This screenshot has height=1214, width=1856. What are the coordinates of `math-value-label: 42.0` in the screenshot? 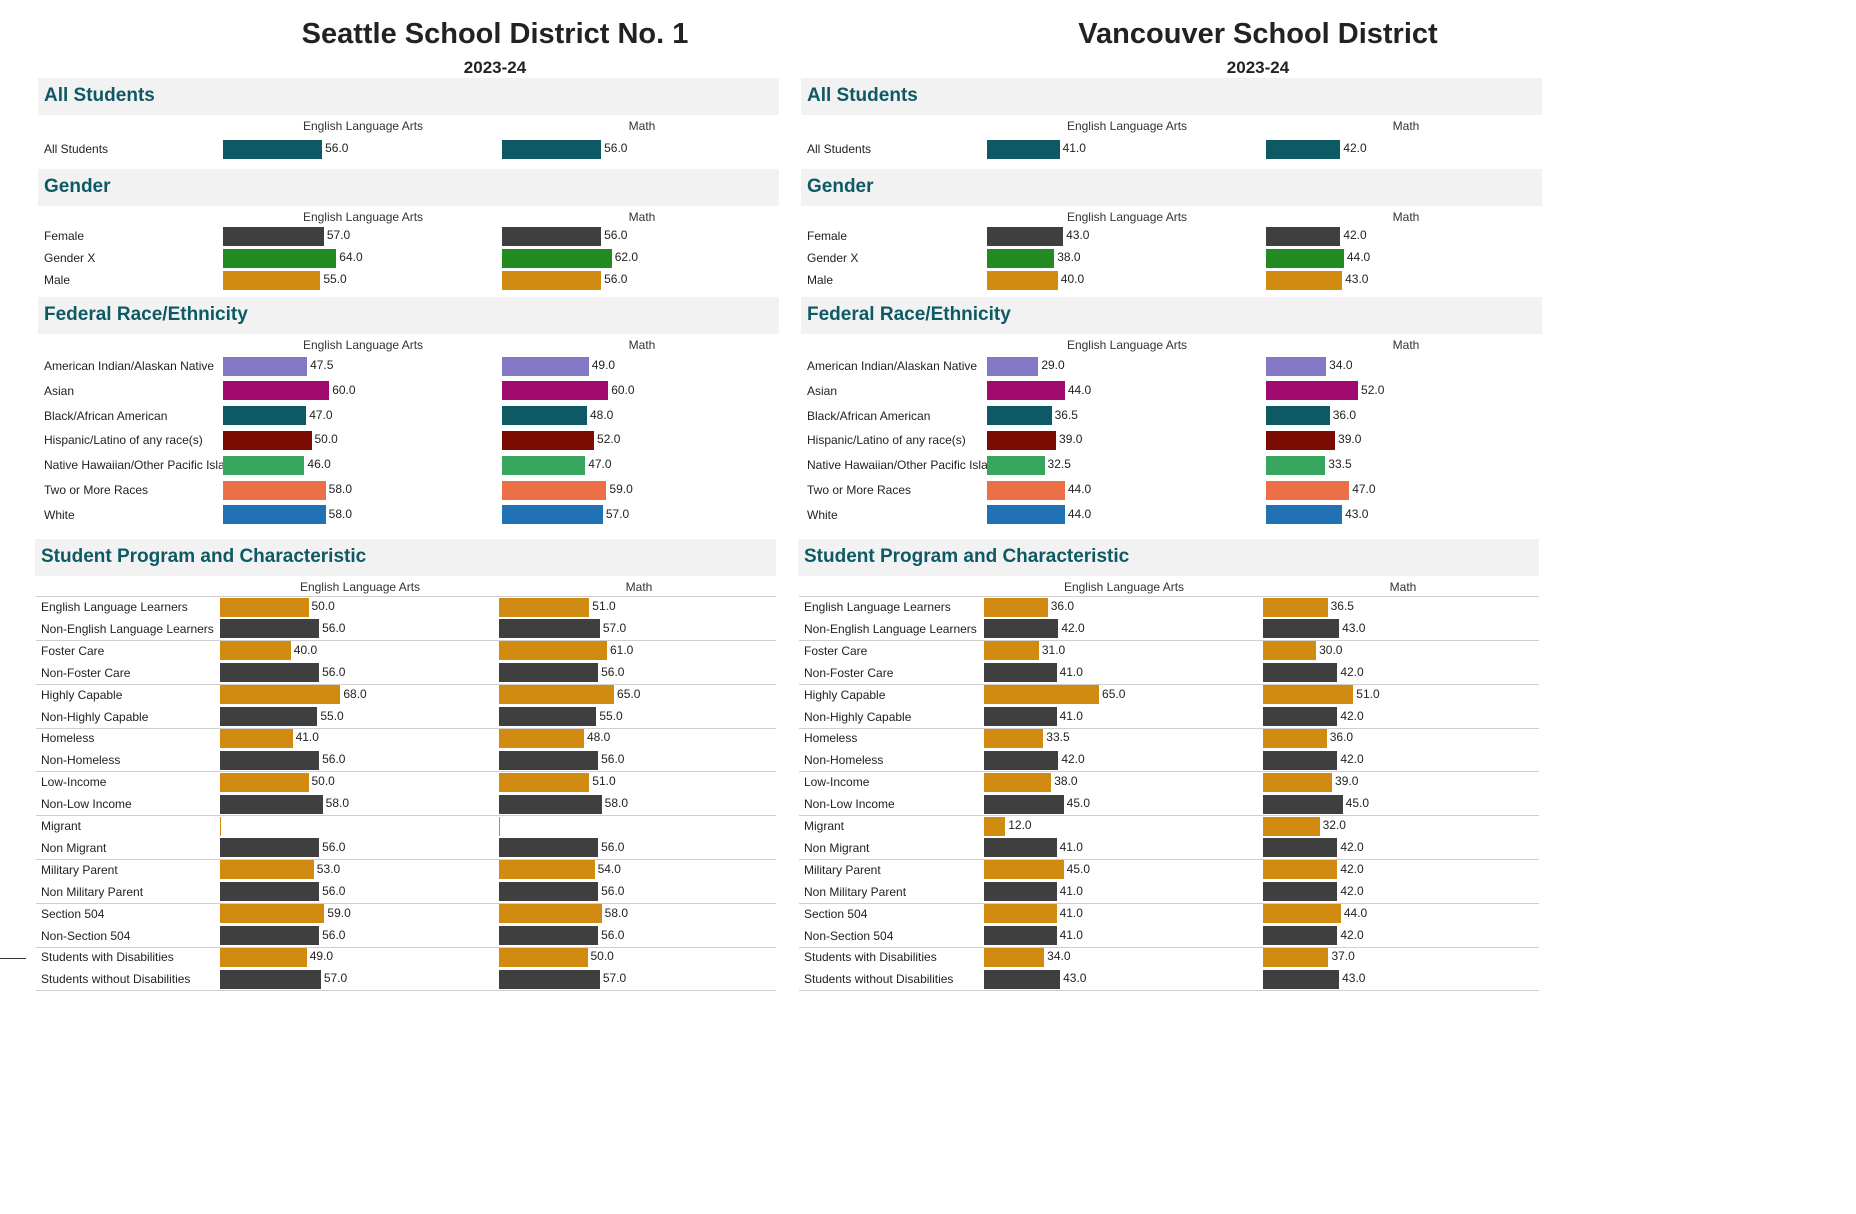 It's located at (1355, 235).